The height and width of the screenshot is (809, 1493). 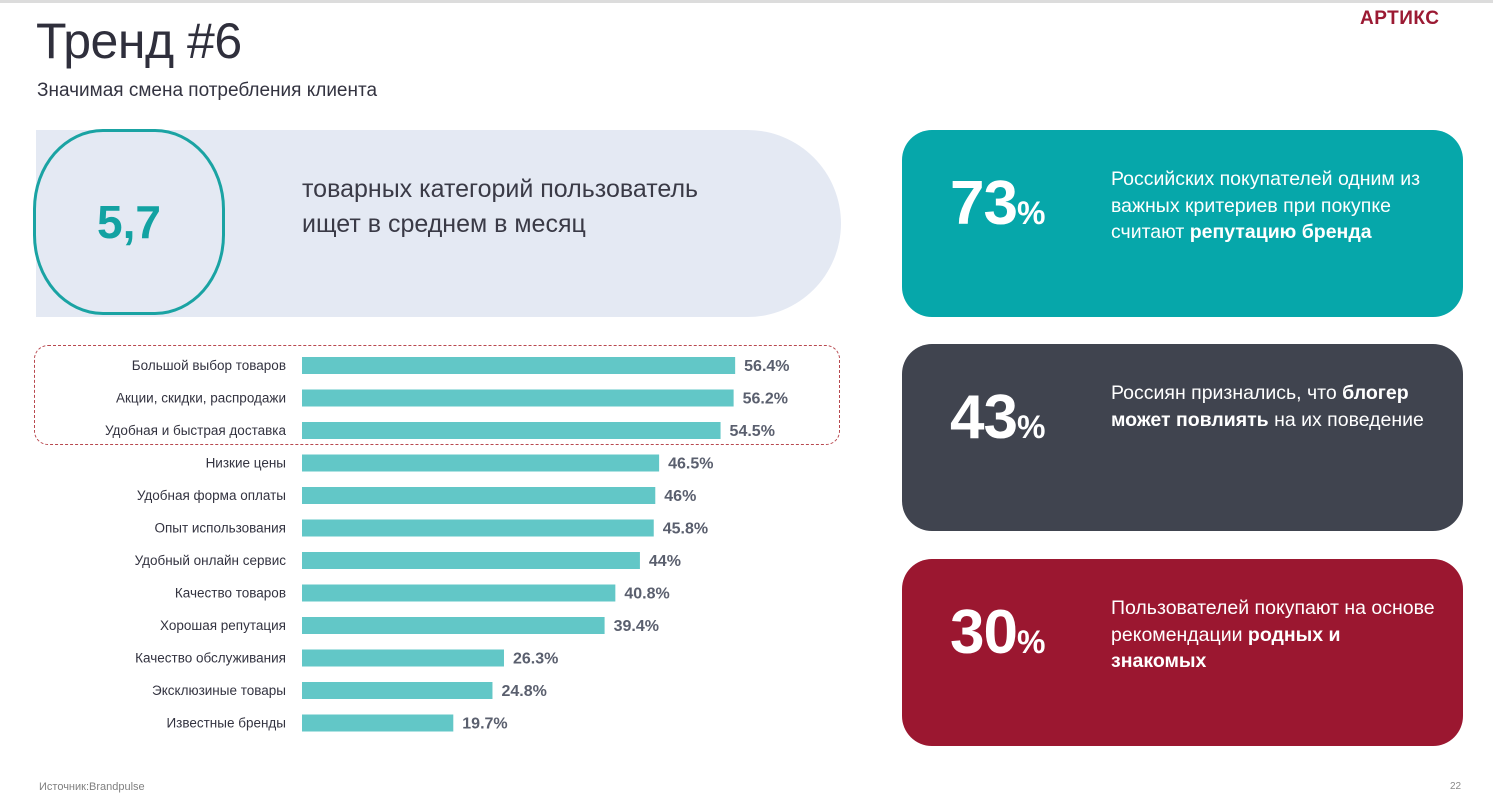 I want to click on value-label: 26.3%, so click(x=535, y=659).